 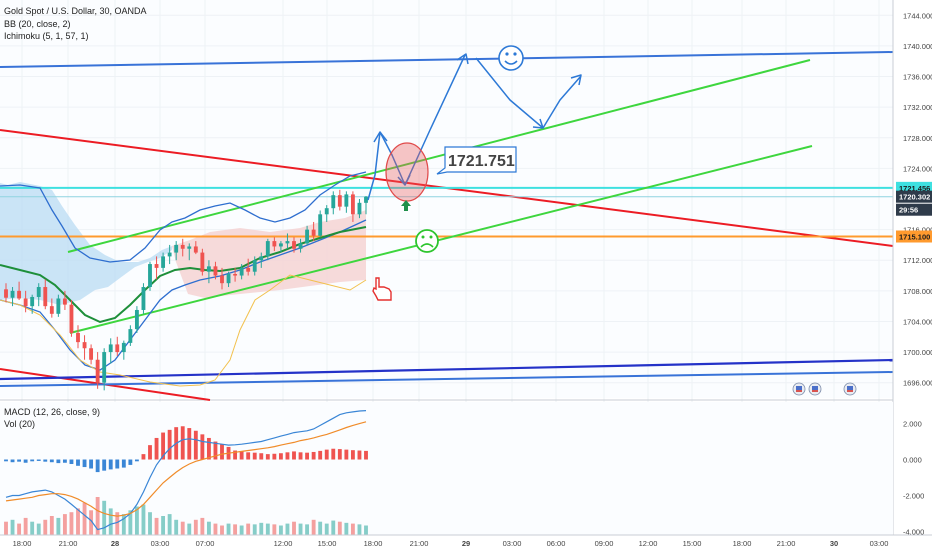 What do you see at coordinates (917, 15) in the screenshot?
I see `price-tick-label: 1744.000` at bounding box center [917, 15].